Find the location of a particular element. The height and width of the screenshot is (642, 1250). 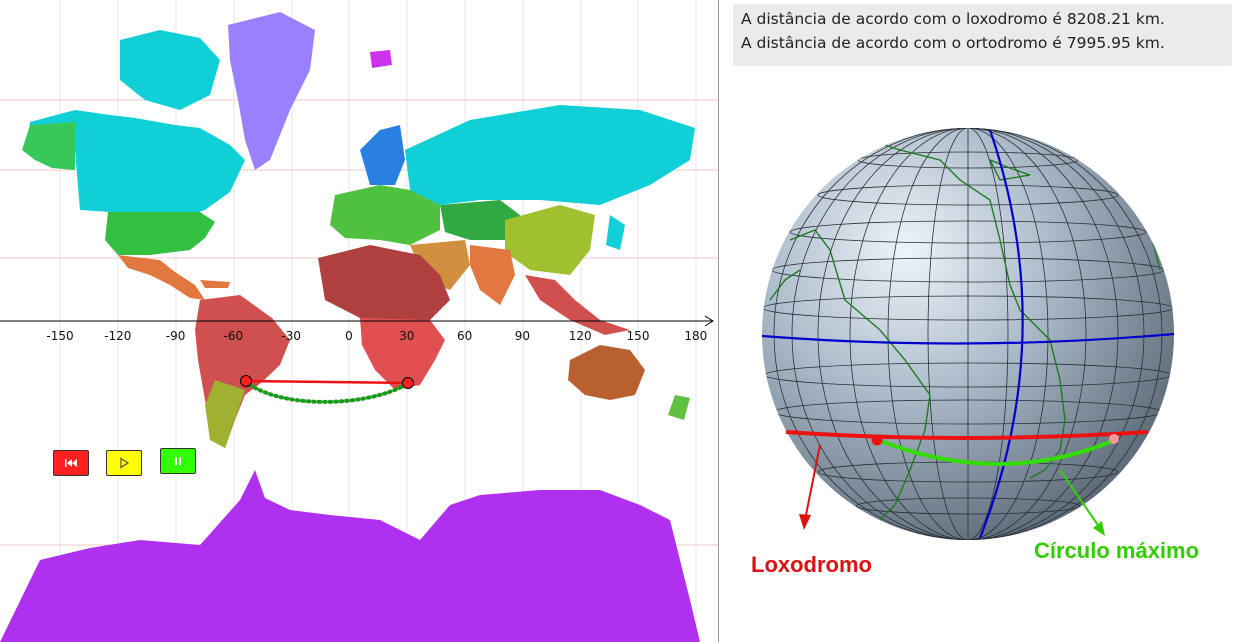

x-axis-tick-label: 30 is located at coordinates (406, 336).